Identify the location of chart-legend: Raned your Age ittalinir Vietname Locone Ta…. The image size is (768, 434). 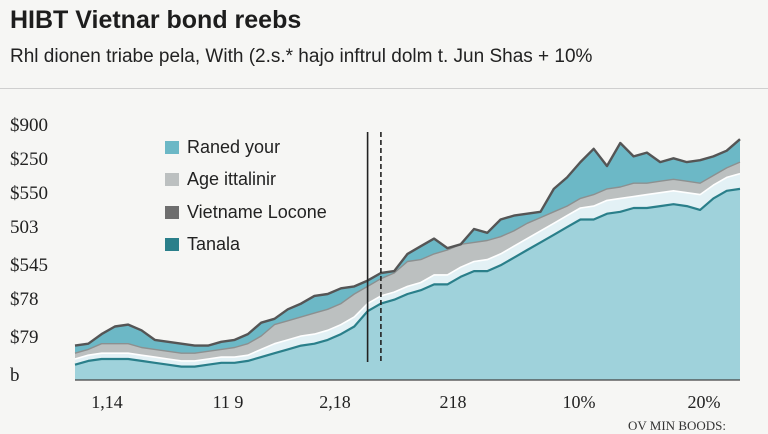
(246, 196).